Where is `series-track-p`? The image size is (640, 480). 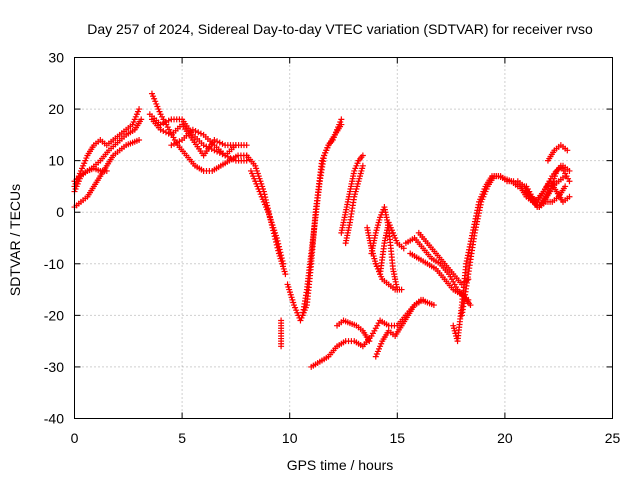 series-track-p is located at coordinates (404, 328).